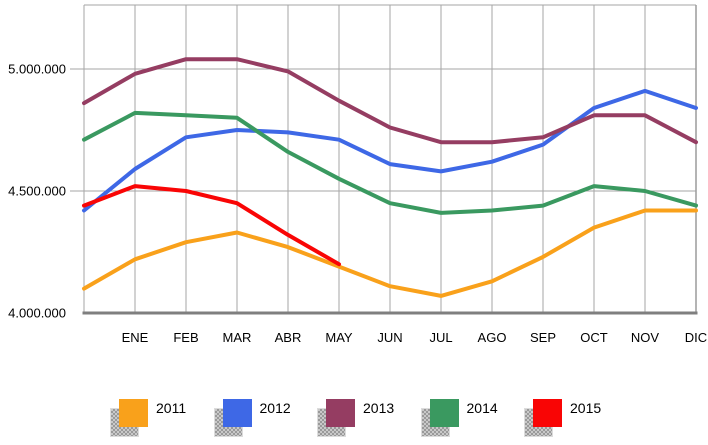 The width and height of the screenshot is (708, 445). What do you see at coordinates (37, 68) in the screenshot?
I see `y-axis-tick-label: 5.000.000` at bounding box center [37, 68].